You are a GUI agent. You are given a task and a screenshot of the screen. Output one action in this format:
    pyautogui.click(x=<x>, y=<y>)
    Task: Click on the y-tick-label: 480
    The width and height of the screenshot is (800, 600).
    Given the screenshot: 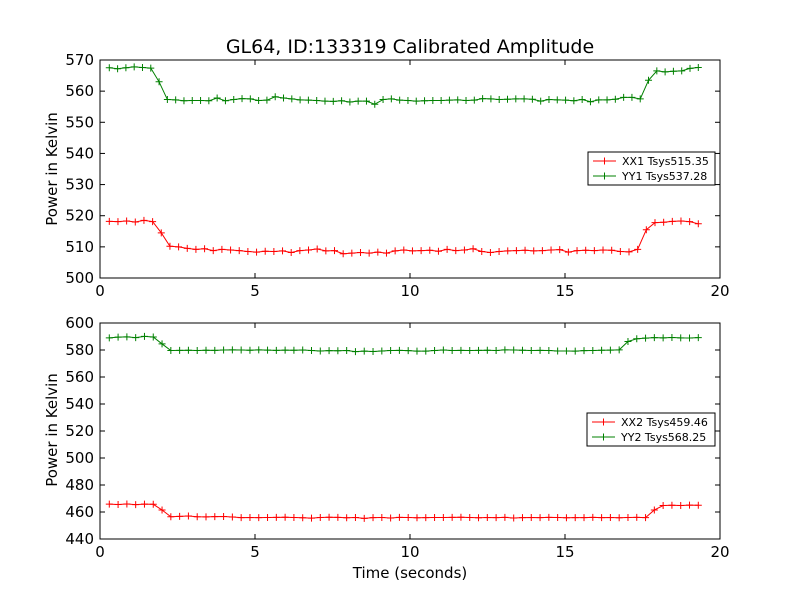 What is the action you would take?
    pyautogui.click(x=79, y=485)
    